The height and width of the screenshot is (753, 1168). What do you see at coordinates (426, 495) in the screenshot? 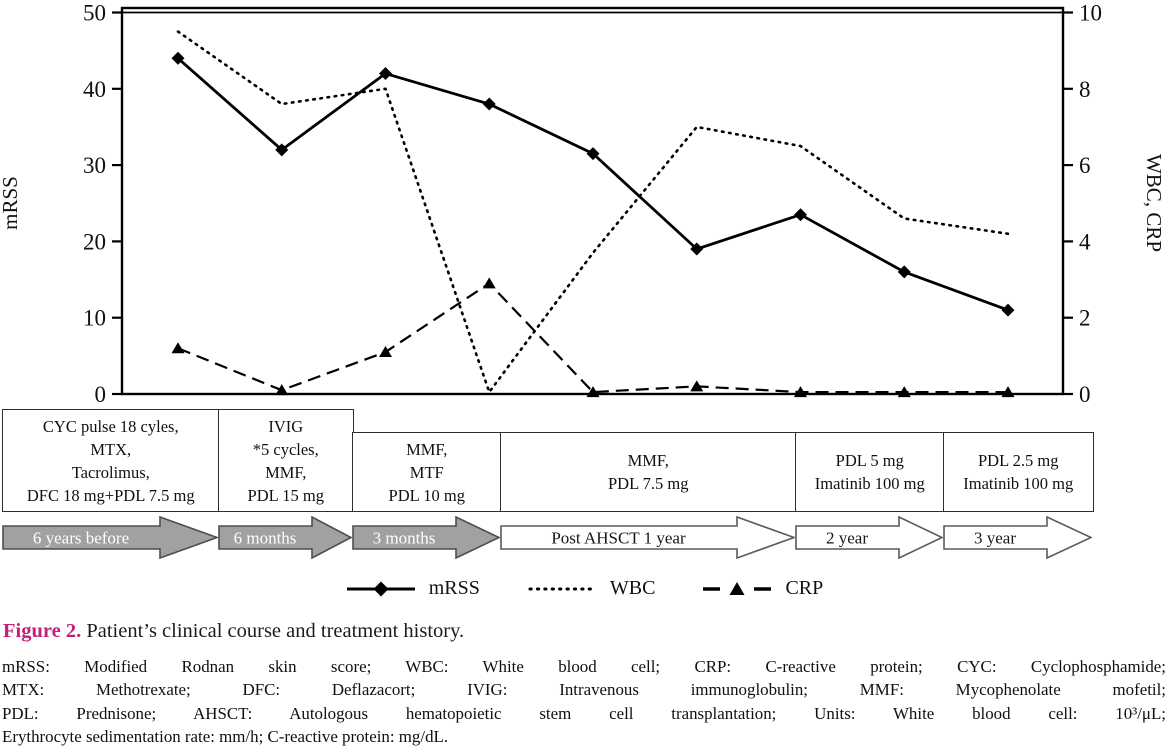
I see `treatment-line: PDL 10 mg` at bounding box center [426, 495].